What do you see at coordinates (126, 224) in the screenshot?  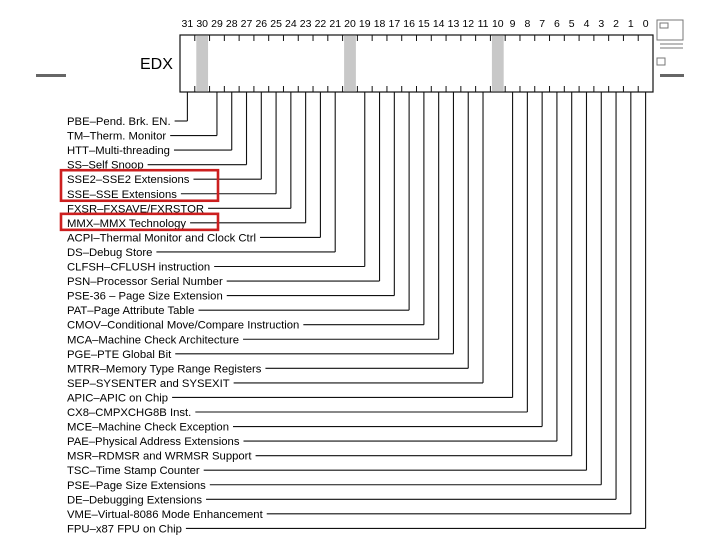 I see `flag-label: MMX–MMX Technology` at bounding box center [126, 224].